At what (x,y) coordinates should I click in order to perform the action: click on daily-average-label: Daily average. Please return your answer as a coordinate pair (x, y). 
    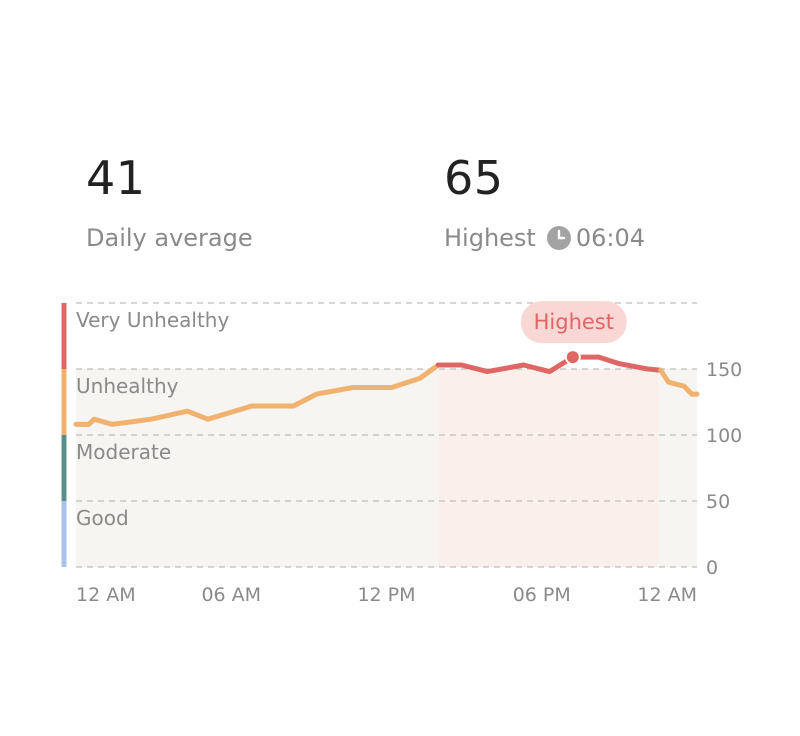
    Looking at the image, I should click on (169, 238).